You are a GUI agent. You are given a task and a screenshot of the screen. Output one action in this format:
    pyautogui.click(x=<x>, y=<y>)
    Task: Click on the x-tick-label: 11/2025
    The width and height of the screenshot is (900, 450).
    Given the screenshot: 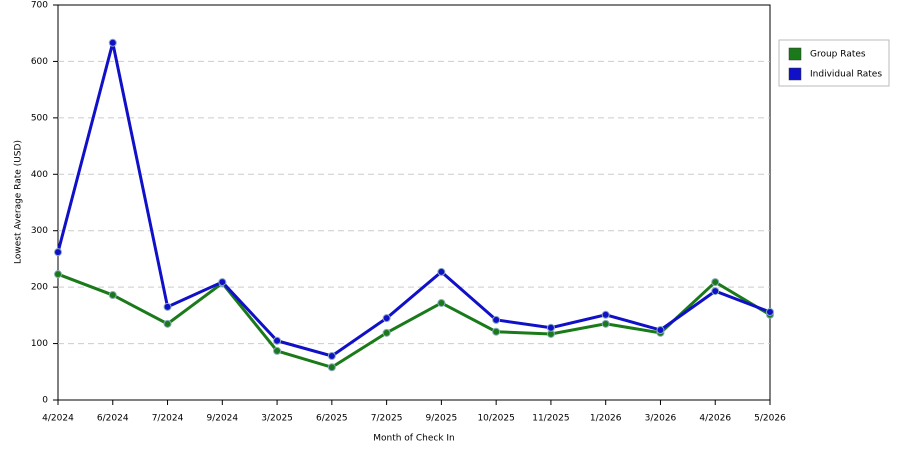 What is the action you would take?
    pyautogui.click(x=550, y=419)
    